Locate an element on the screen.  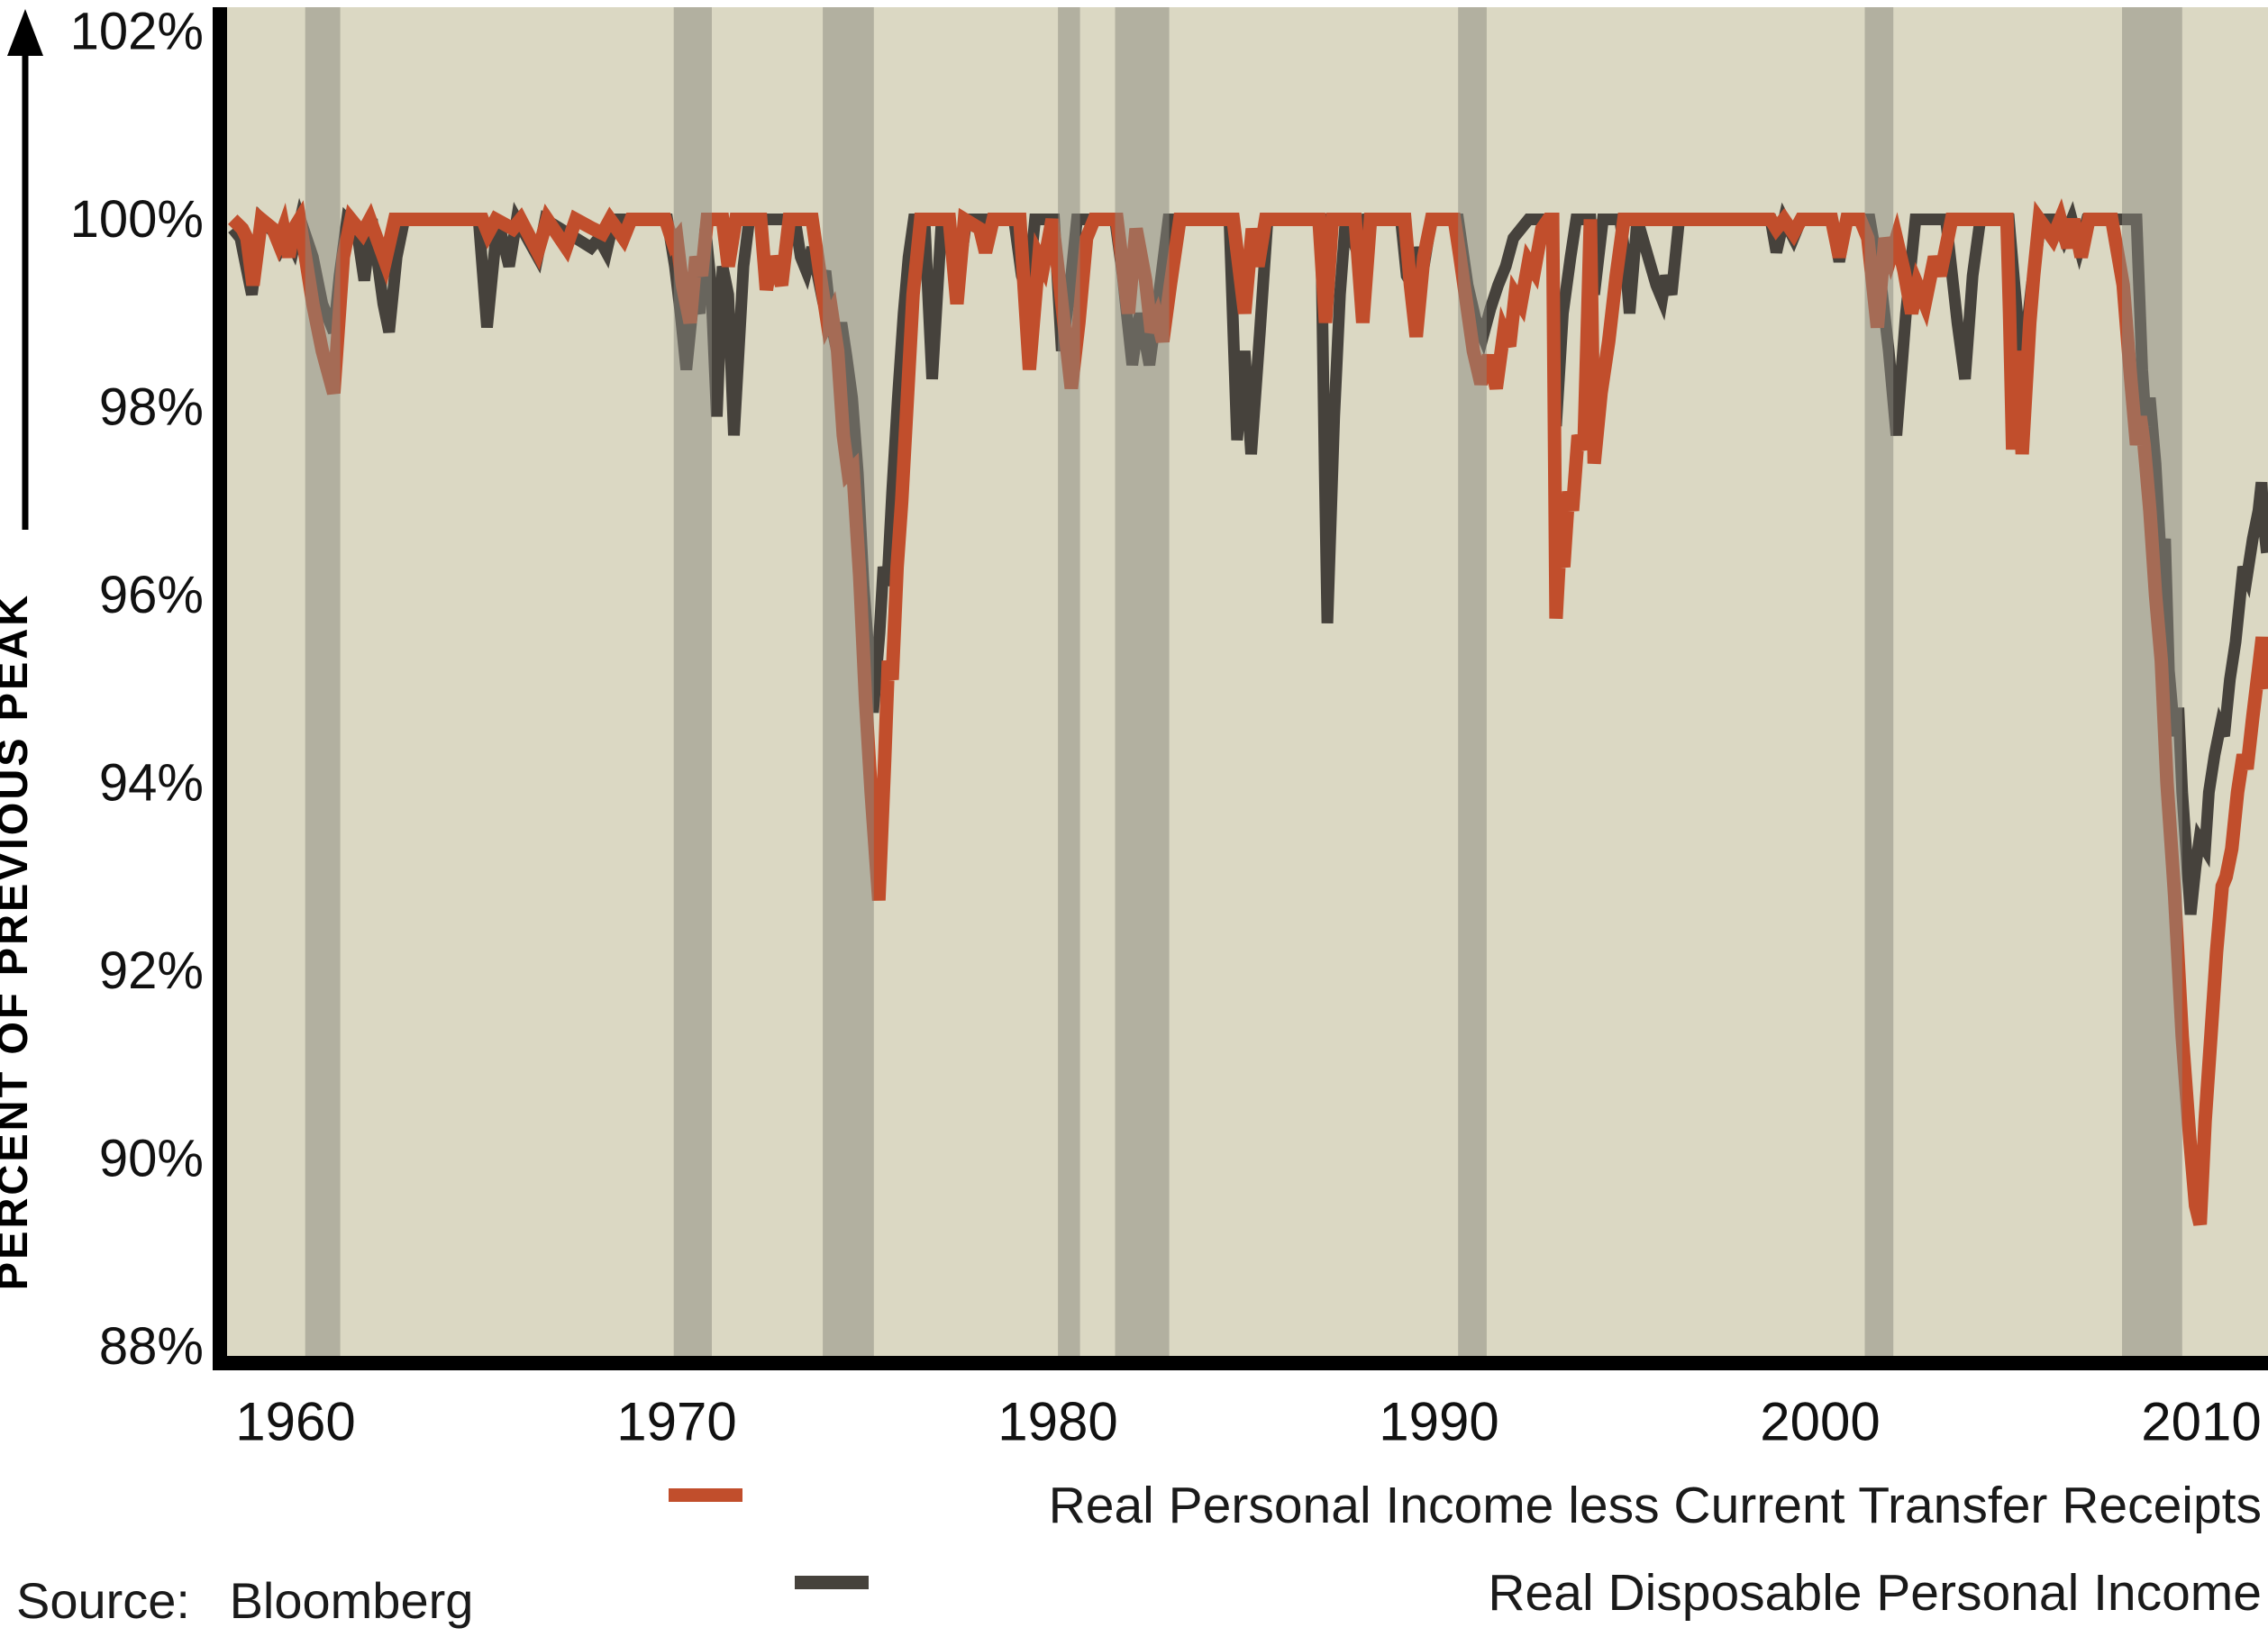
y-tick-label: 98% is located at coordinates (151, 407).